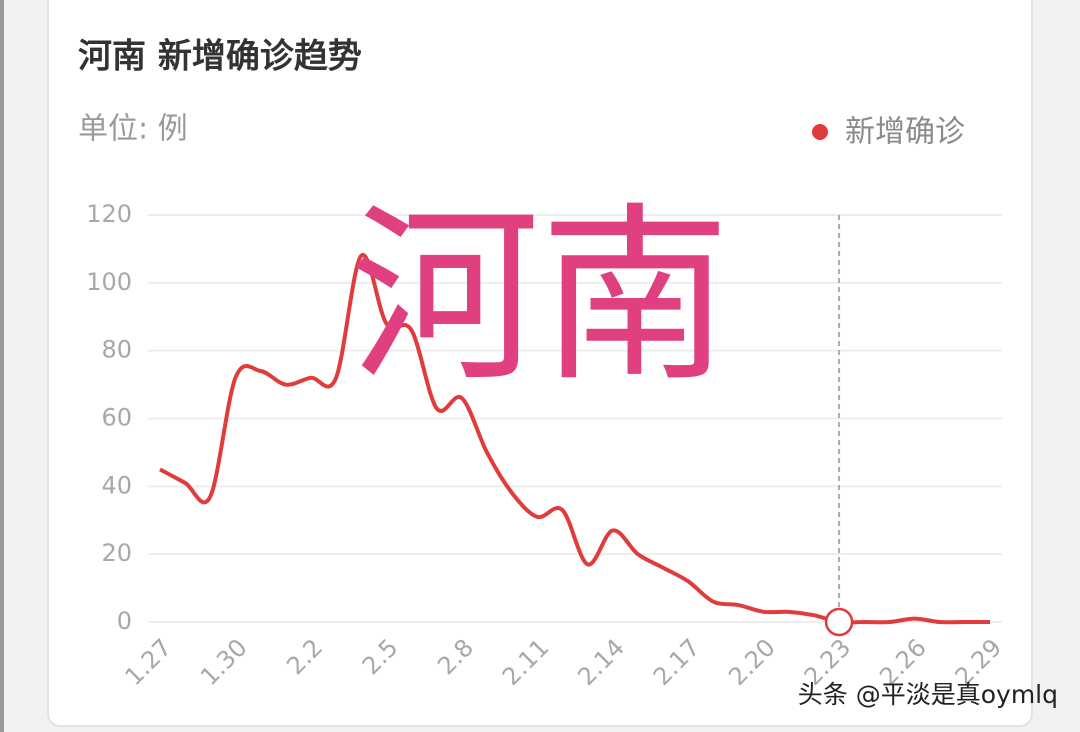  What do you see at coordinates (116, 350) in the screenshot?
I see `y-tick-label: 80` at bounding box center [116, 350].